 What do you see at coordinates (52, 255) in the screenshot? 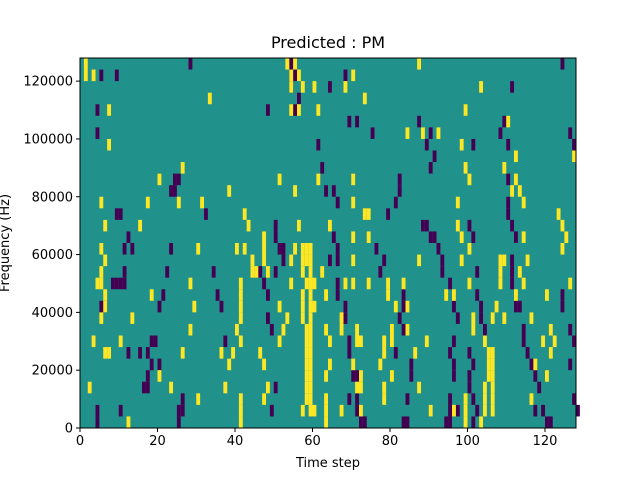
I see `y-tick-label: 60000` at bounding box center [52, 255].